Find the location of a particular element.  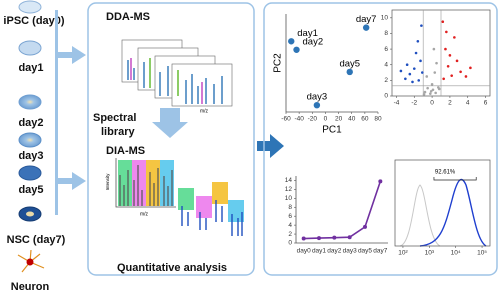

step-title: library is located at coordinates (118, 132).